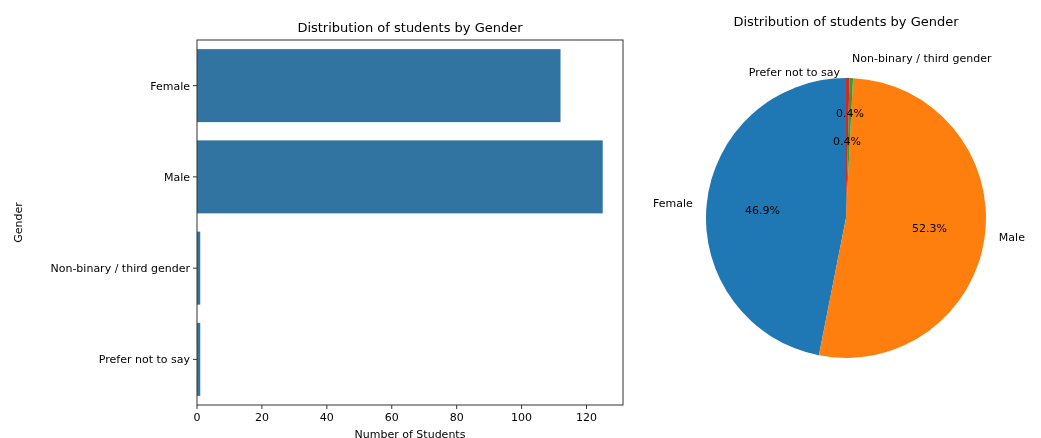  Describe the element at coordinates (1012, 237) in the screenshot. I see `slice-label: Male` at that location.